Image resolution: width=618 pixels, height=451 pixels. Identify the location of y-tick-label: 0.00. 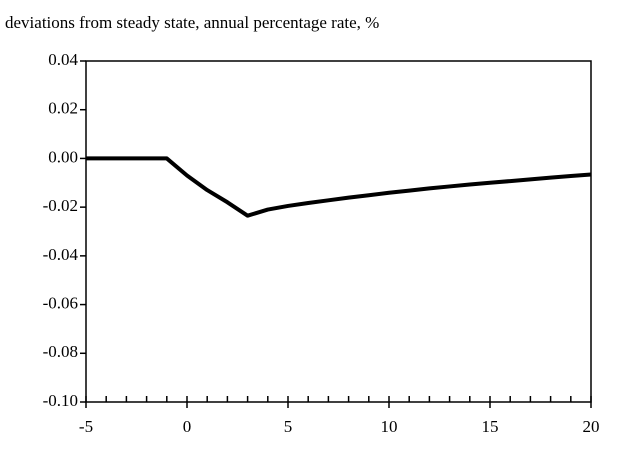
(63, 156).